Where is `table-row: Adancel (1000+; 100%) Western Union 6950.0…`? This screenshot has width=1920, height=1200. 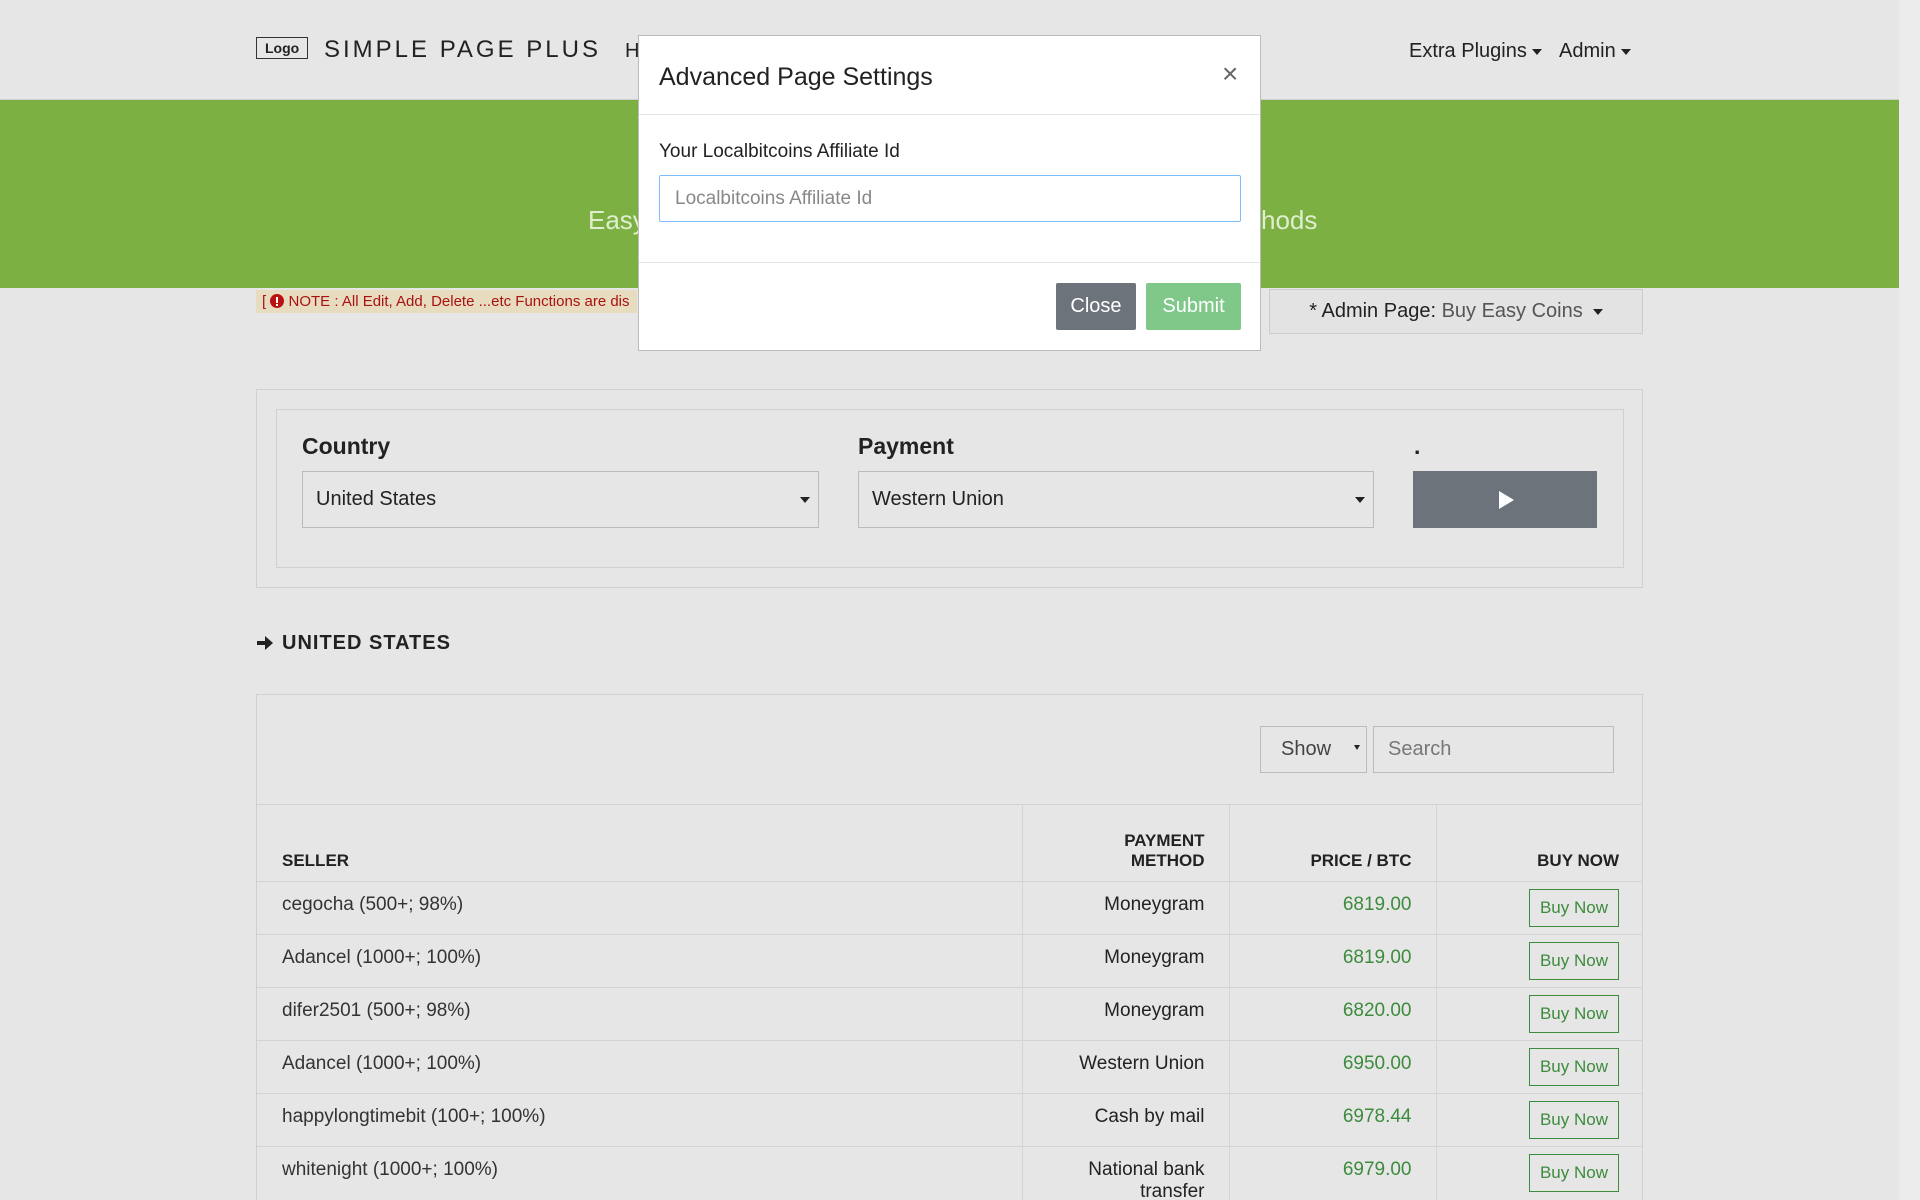 table-row: Adancel (1000+; 100%) Western Union 6950.0… is located at coordinates (949, 1067).